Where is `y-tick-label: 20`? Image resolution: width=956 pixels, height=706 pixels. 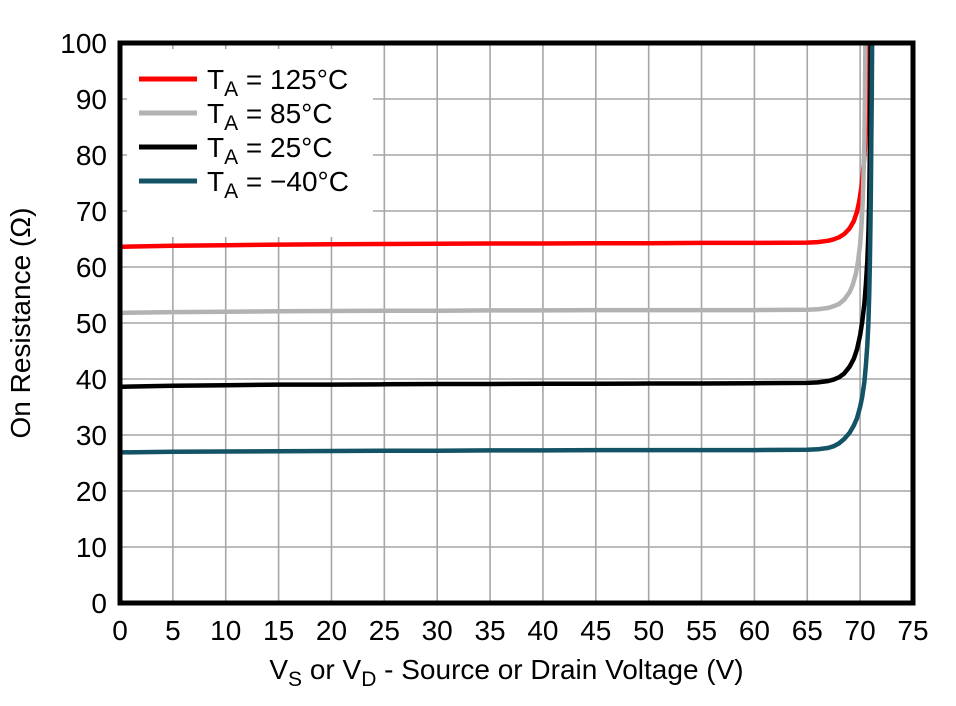
y-tick-label: 20 is located at coordinates (91, 491).